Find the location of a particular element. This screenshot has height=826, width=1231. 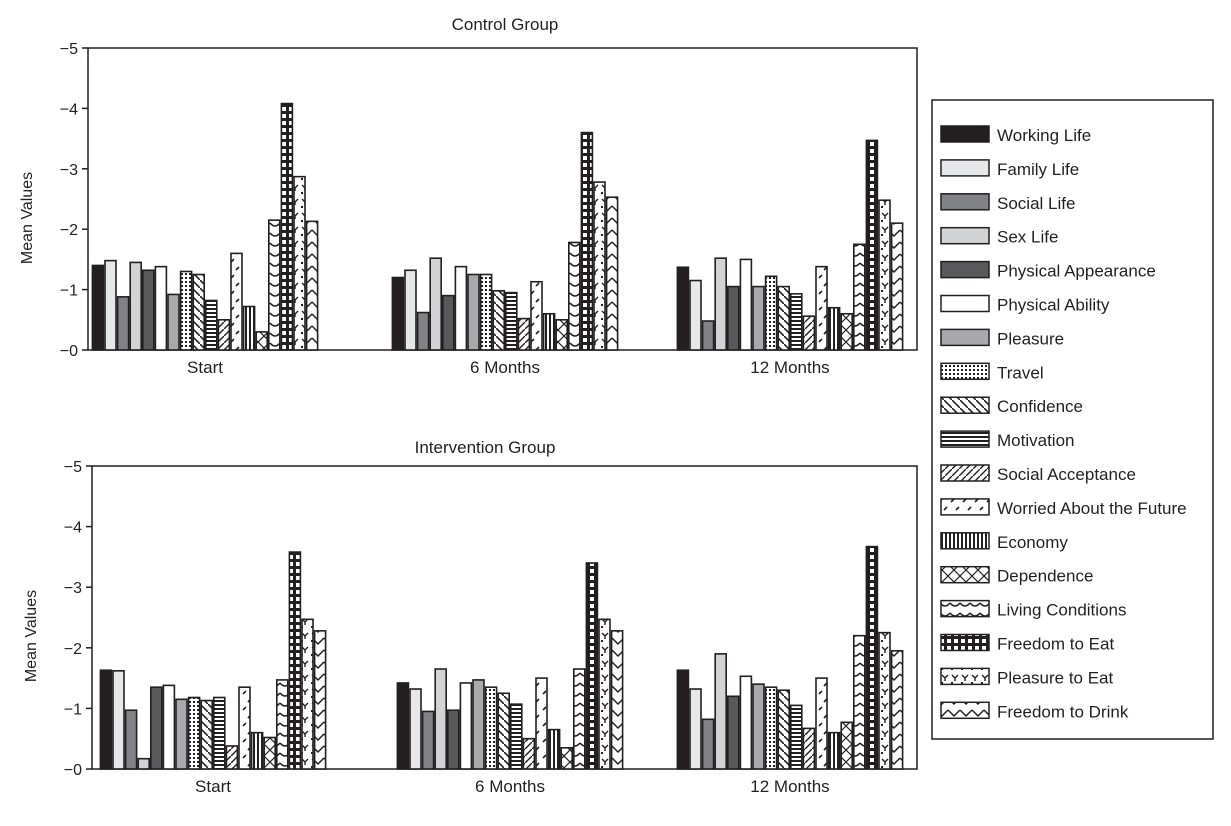

y-tick-label: −1 is located at coordinates (73, 709).